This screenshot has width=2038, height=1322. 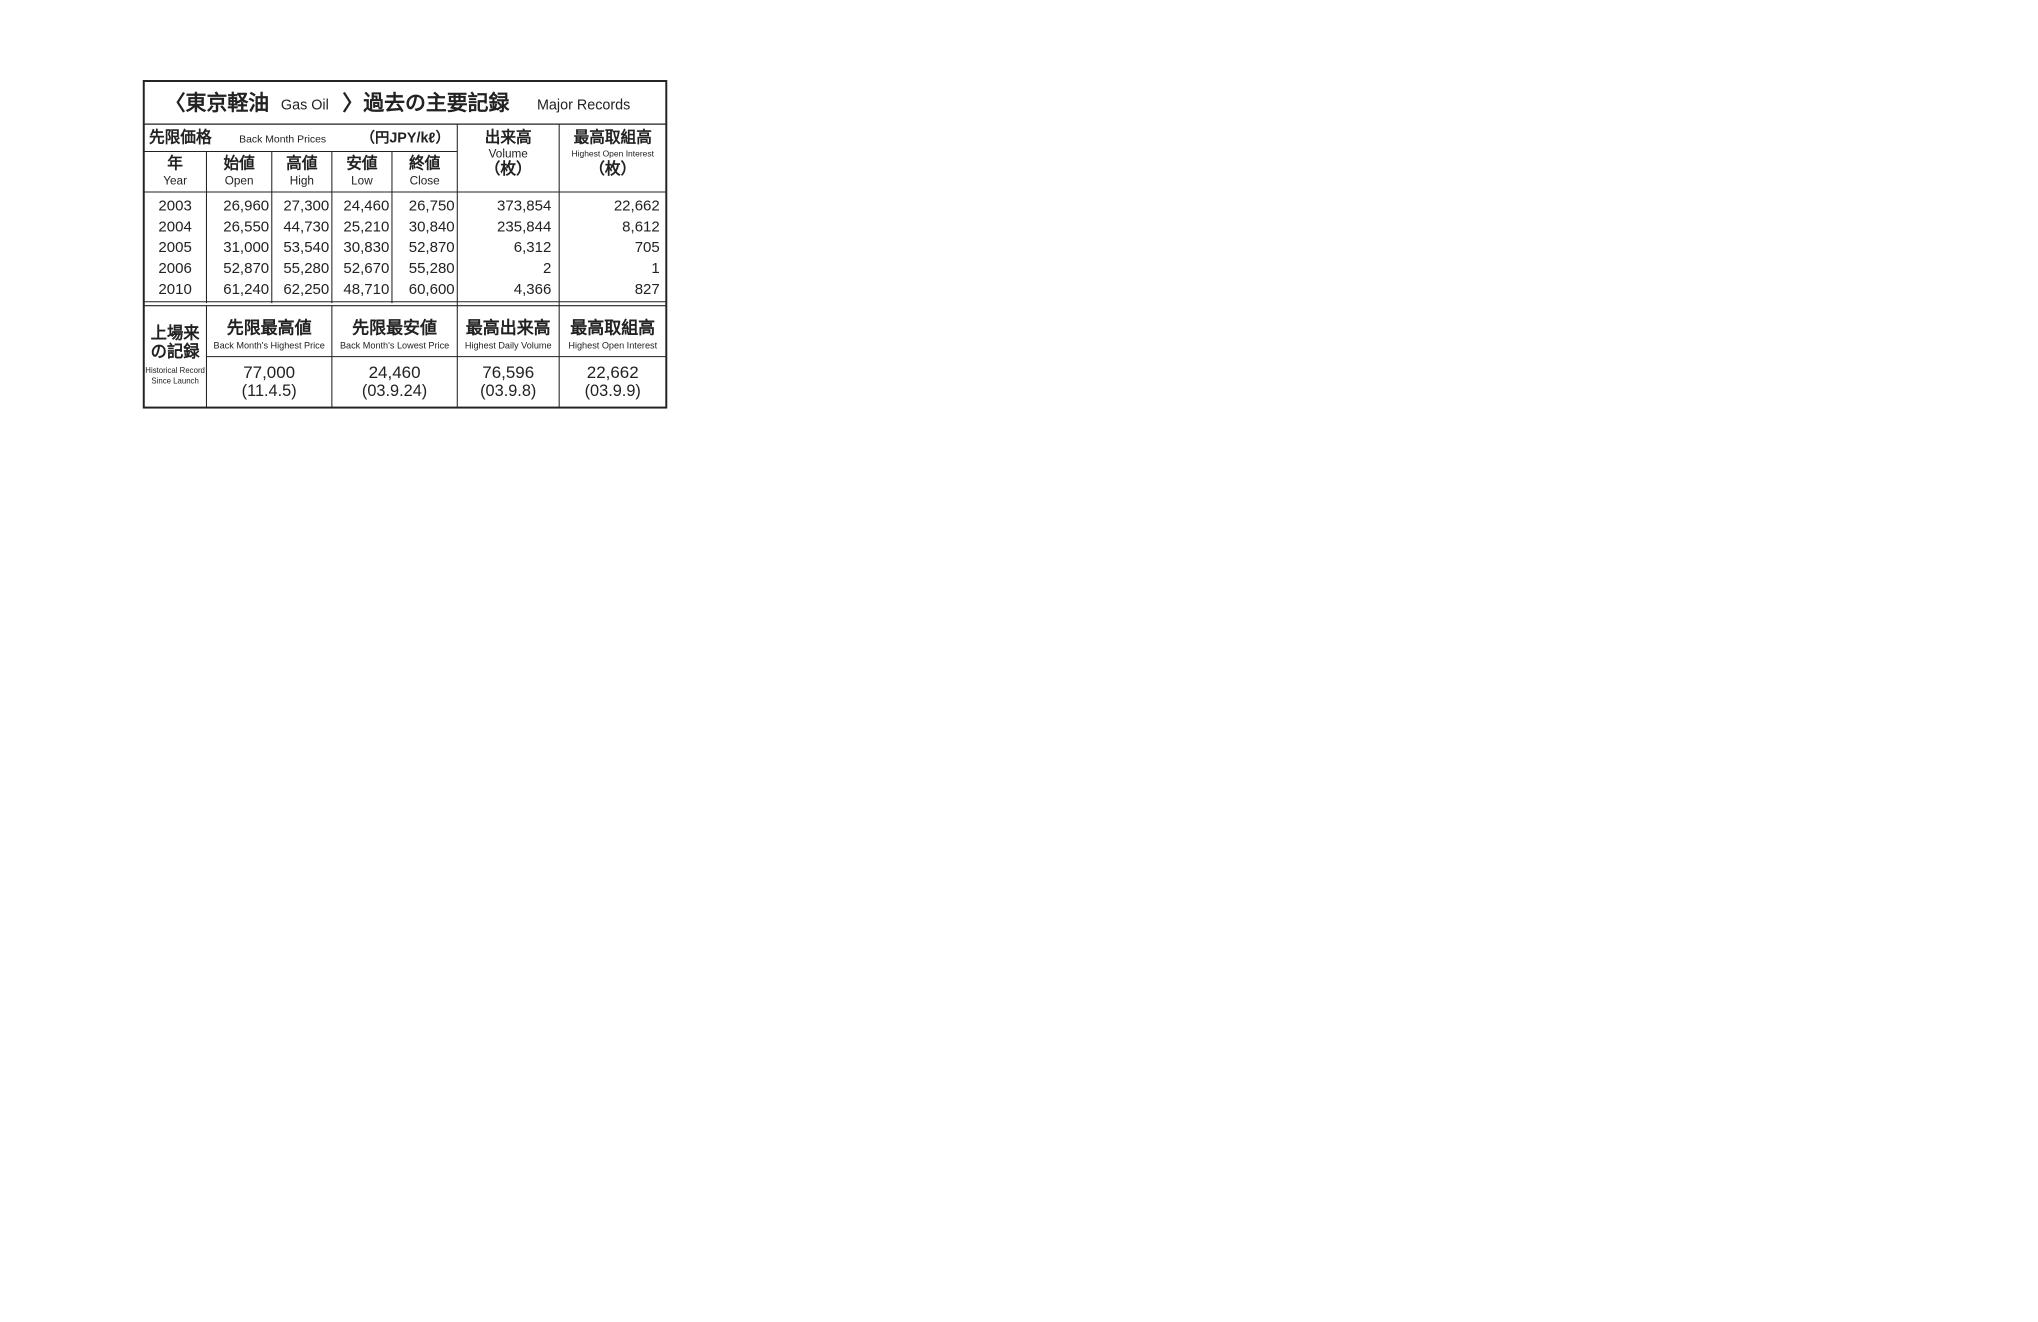 What do you see at coordinates (508, 328) in the screenshot?
I see `table-text: 最高出来高` at bounding box center [508, 328].